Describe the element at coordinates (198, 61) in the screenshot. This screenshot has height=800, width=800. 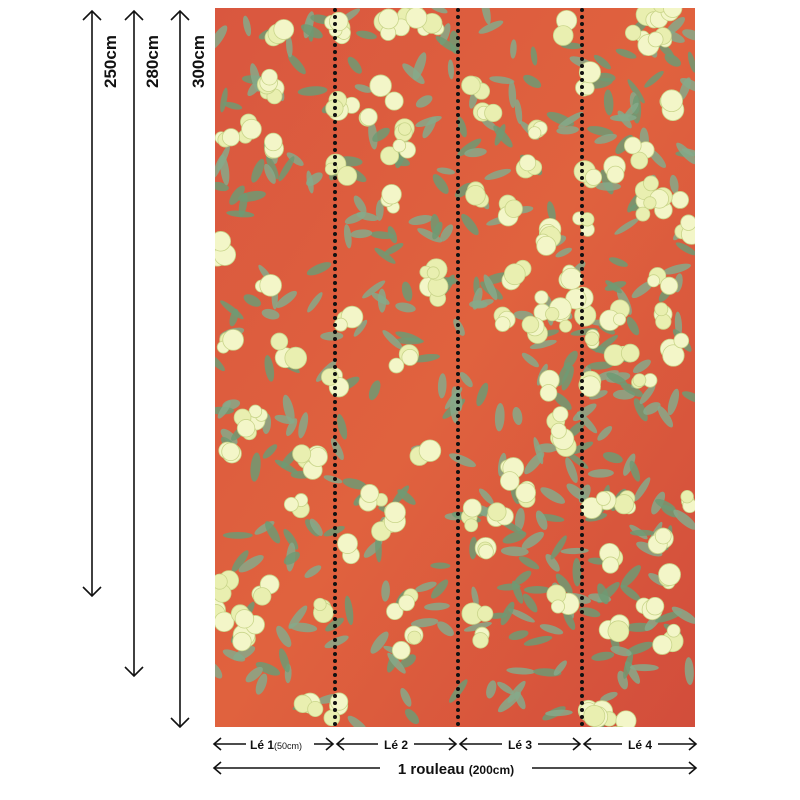
I see `height-label: 300cm` at that location.